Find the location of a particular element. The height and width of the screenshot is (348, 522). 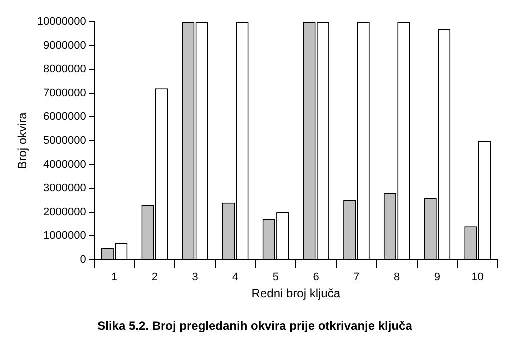

y-axis-title: Broj okvira is located at coordinates (23, 141).